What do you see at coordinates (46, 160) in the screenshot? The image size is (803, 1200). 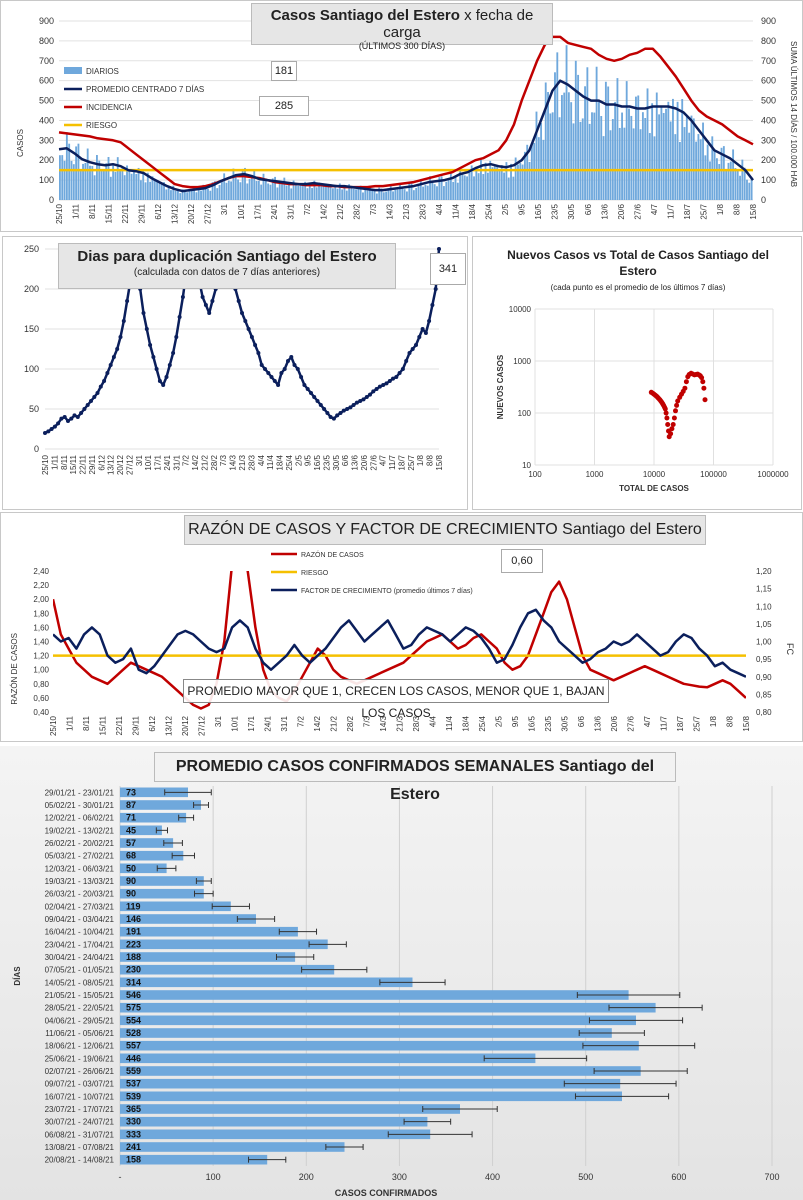 I see `y-tick-label: 200` at bounding box center [46, 160].